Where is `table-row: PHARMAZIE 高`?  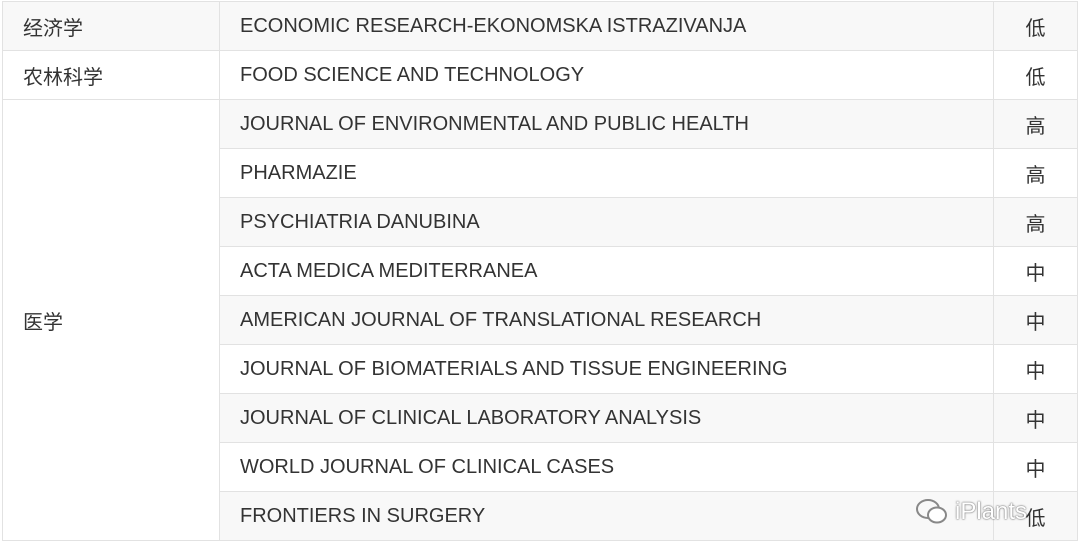
table-row: PHARMAZIE 高 is located at coordinates (540, 173).